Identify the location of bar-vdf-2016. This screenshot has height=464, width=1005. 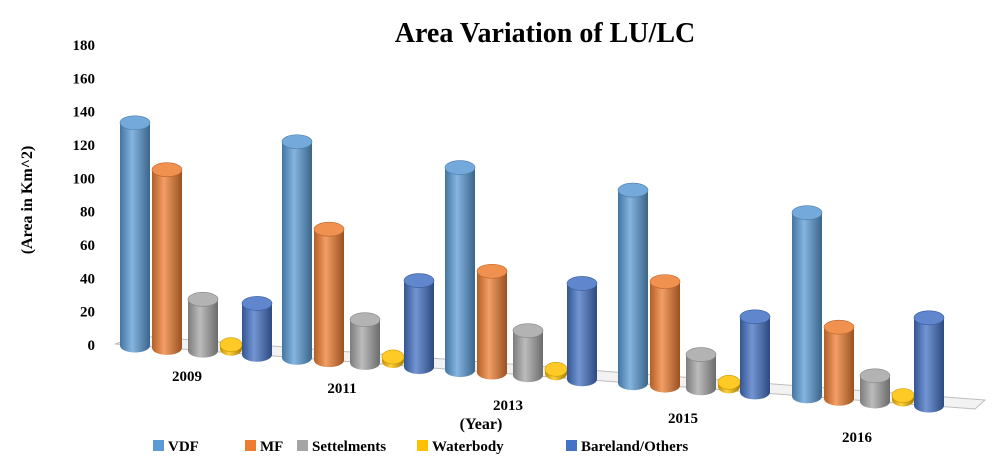
(807, 304).